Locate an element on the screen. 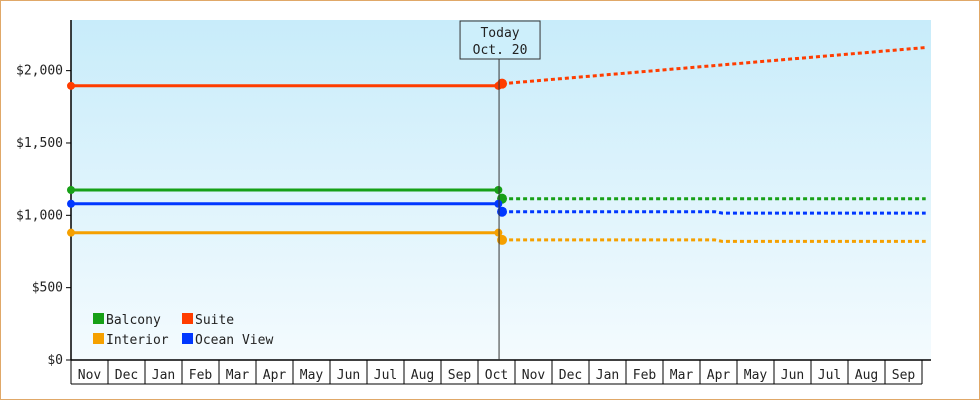  legend-label: Balcony is located at coordinates (133, 320).